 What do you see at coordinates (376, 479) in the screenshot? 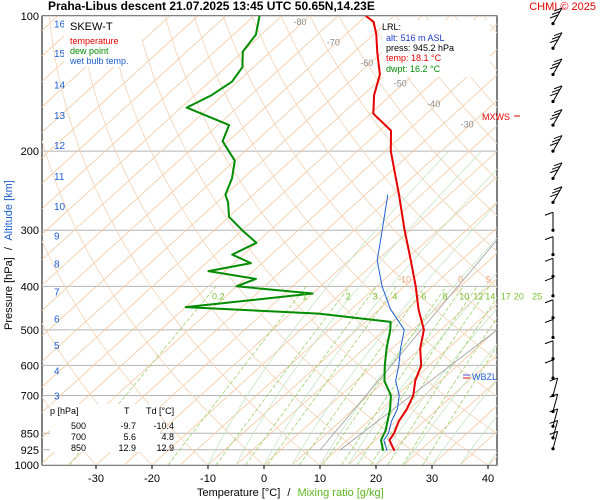
I see `temperature-tick-label: 20` at bounding box center [376, 479].